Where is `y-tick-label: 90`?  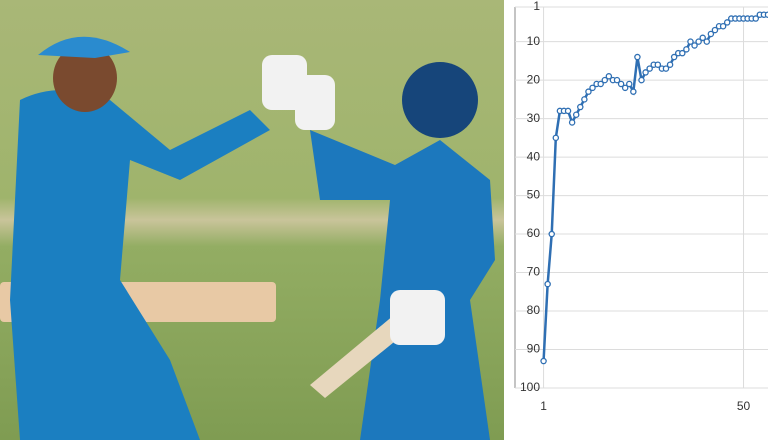 y-tick-label: 90 is located at coordinates (534, 349).